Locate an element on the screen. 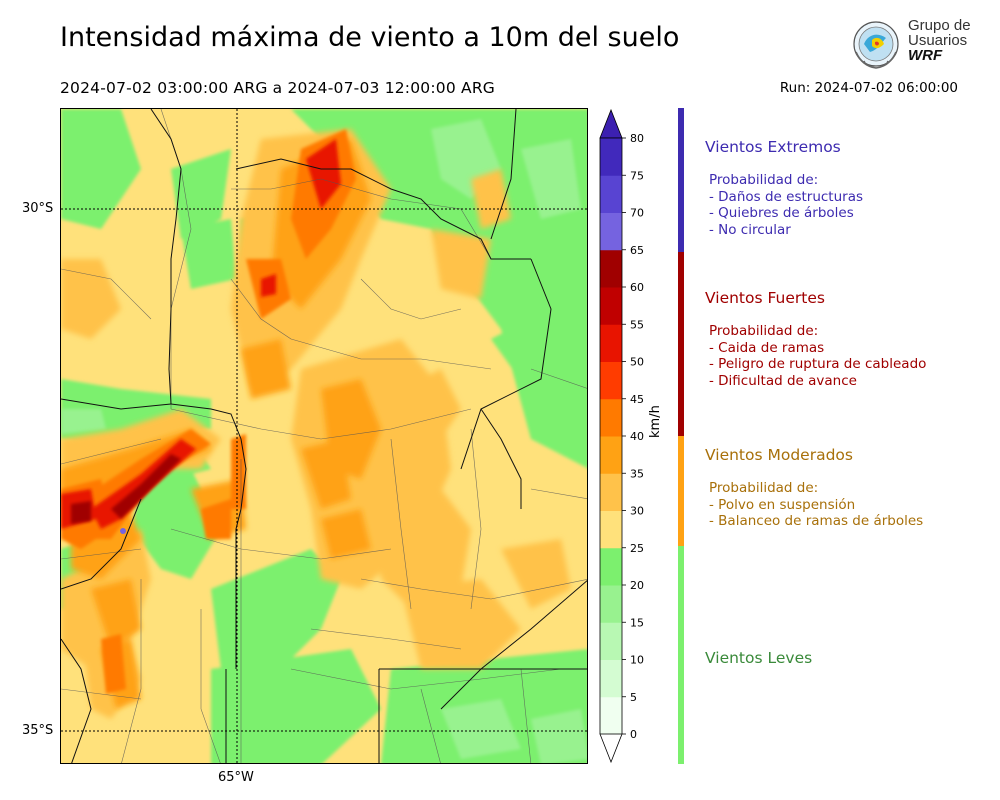  colorbar-unit: km/h is located at coordinates (655, 421).